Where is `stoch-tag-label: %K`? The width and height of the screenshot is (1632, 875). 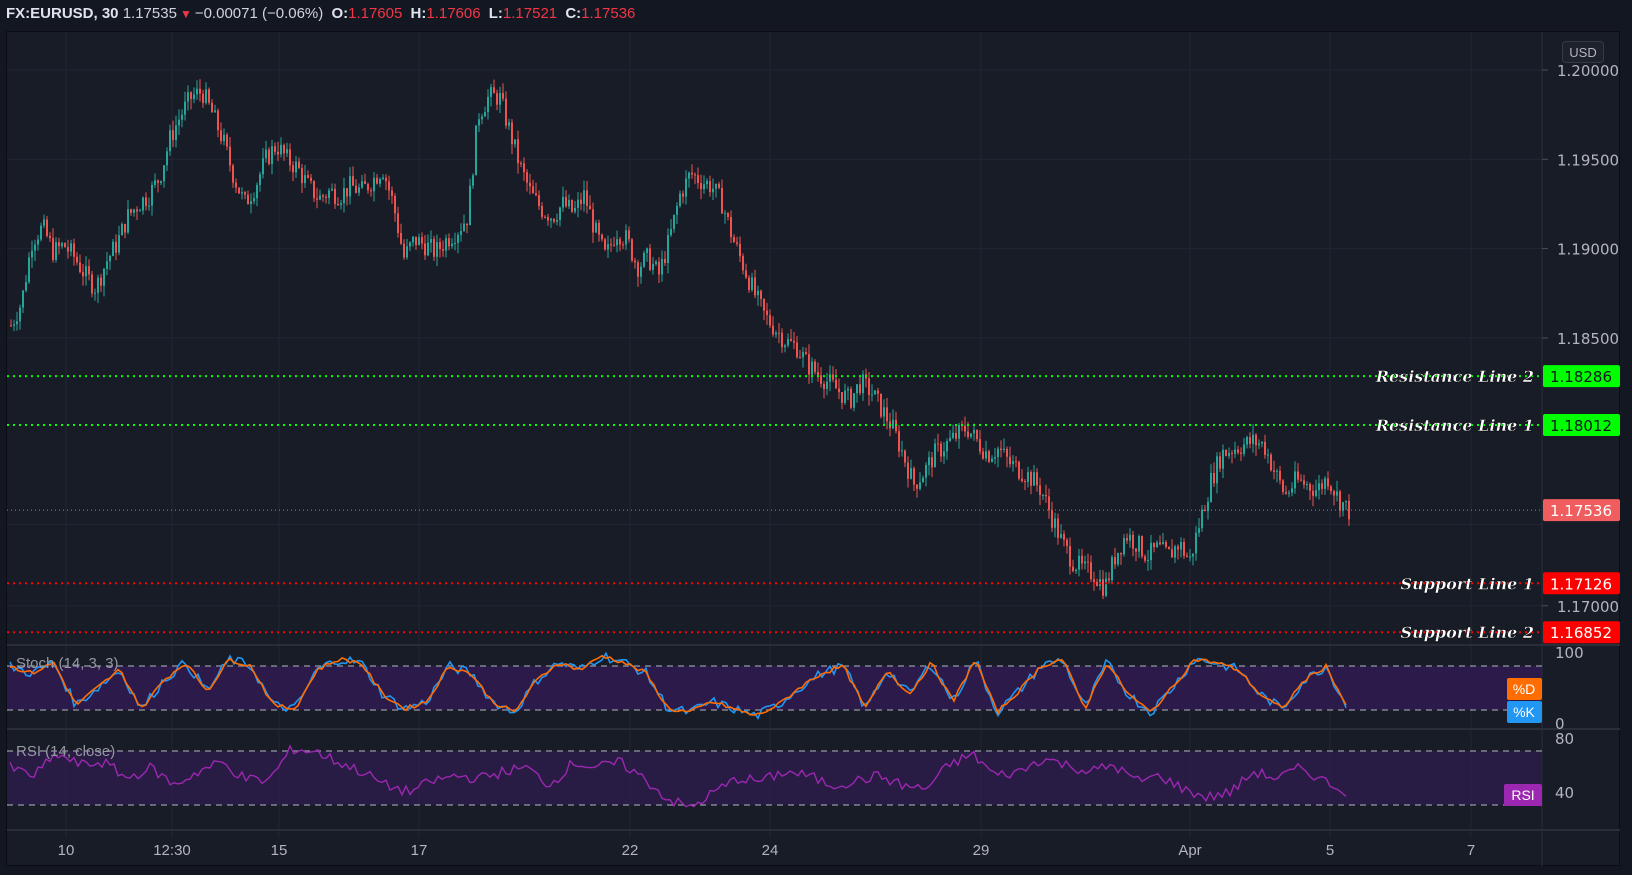
stoch-tag-label: %K is located at coordinates (1524, 712).